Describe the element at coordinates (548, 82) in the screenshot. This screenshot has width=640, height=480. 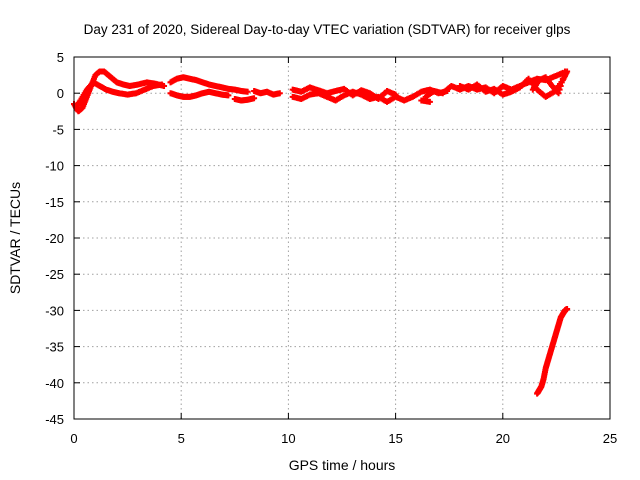
I see `series-track-l` at that location.